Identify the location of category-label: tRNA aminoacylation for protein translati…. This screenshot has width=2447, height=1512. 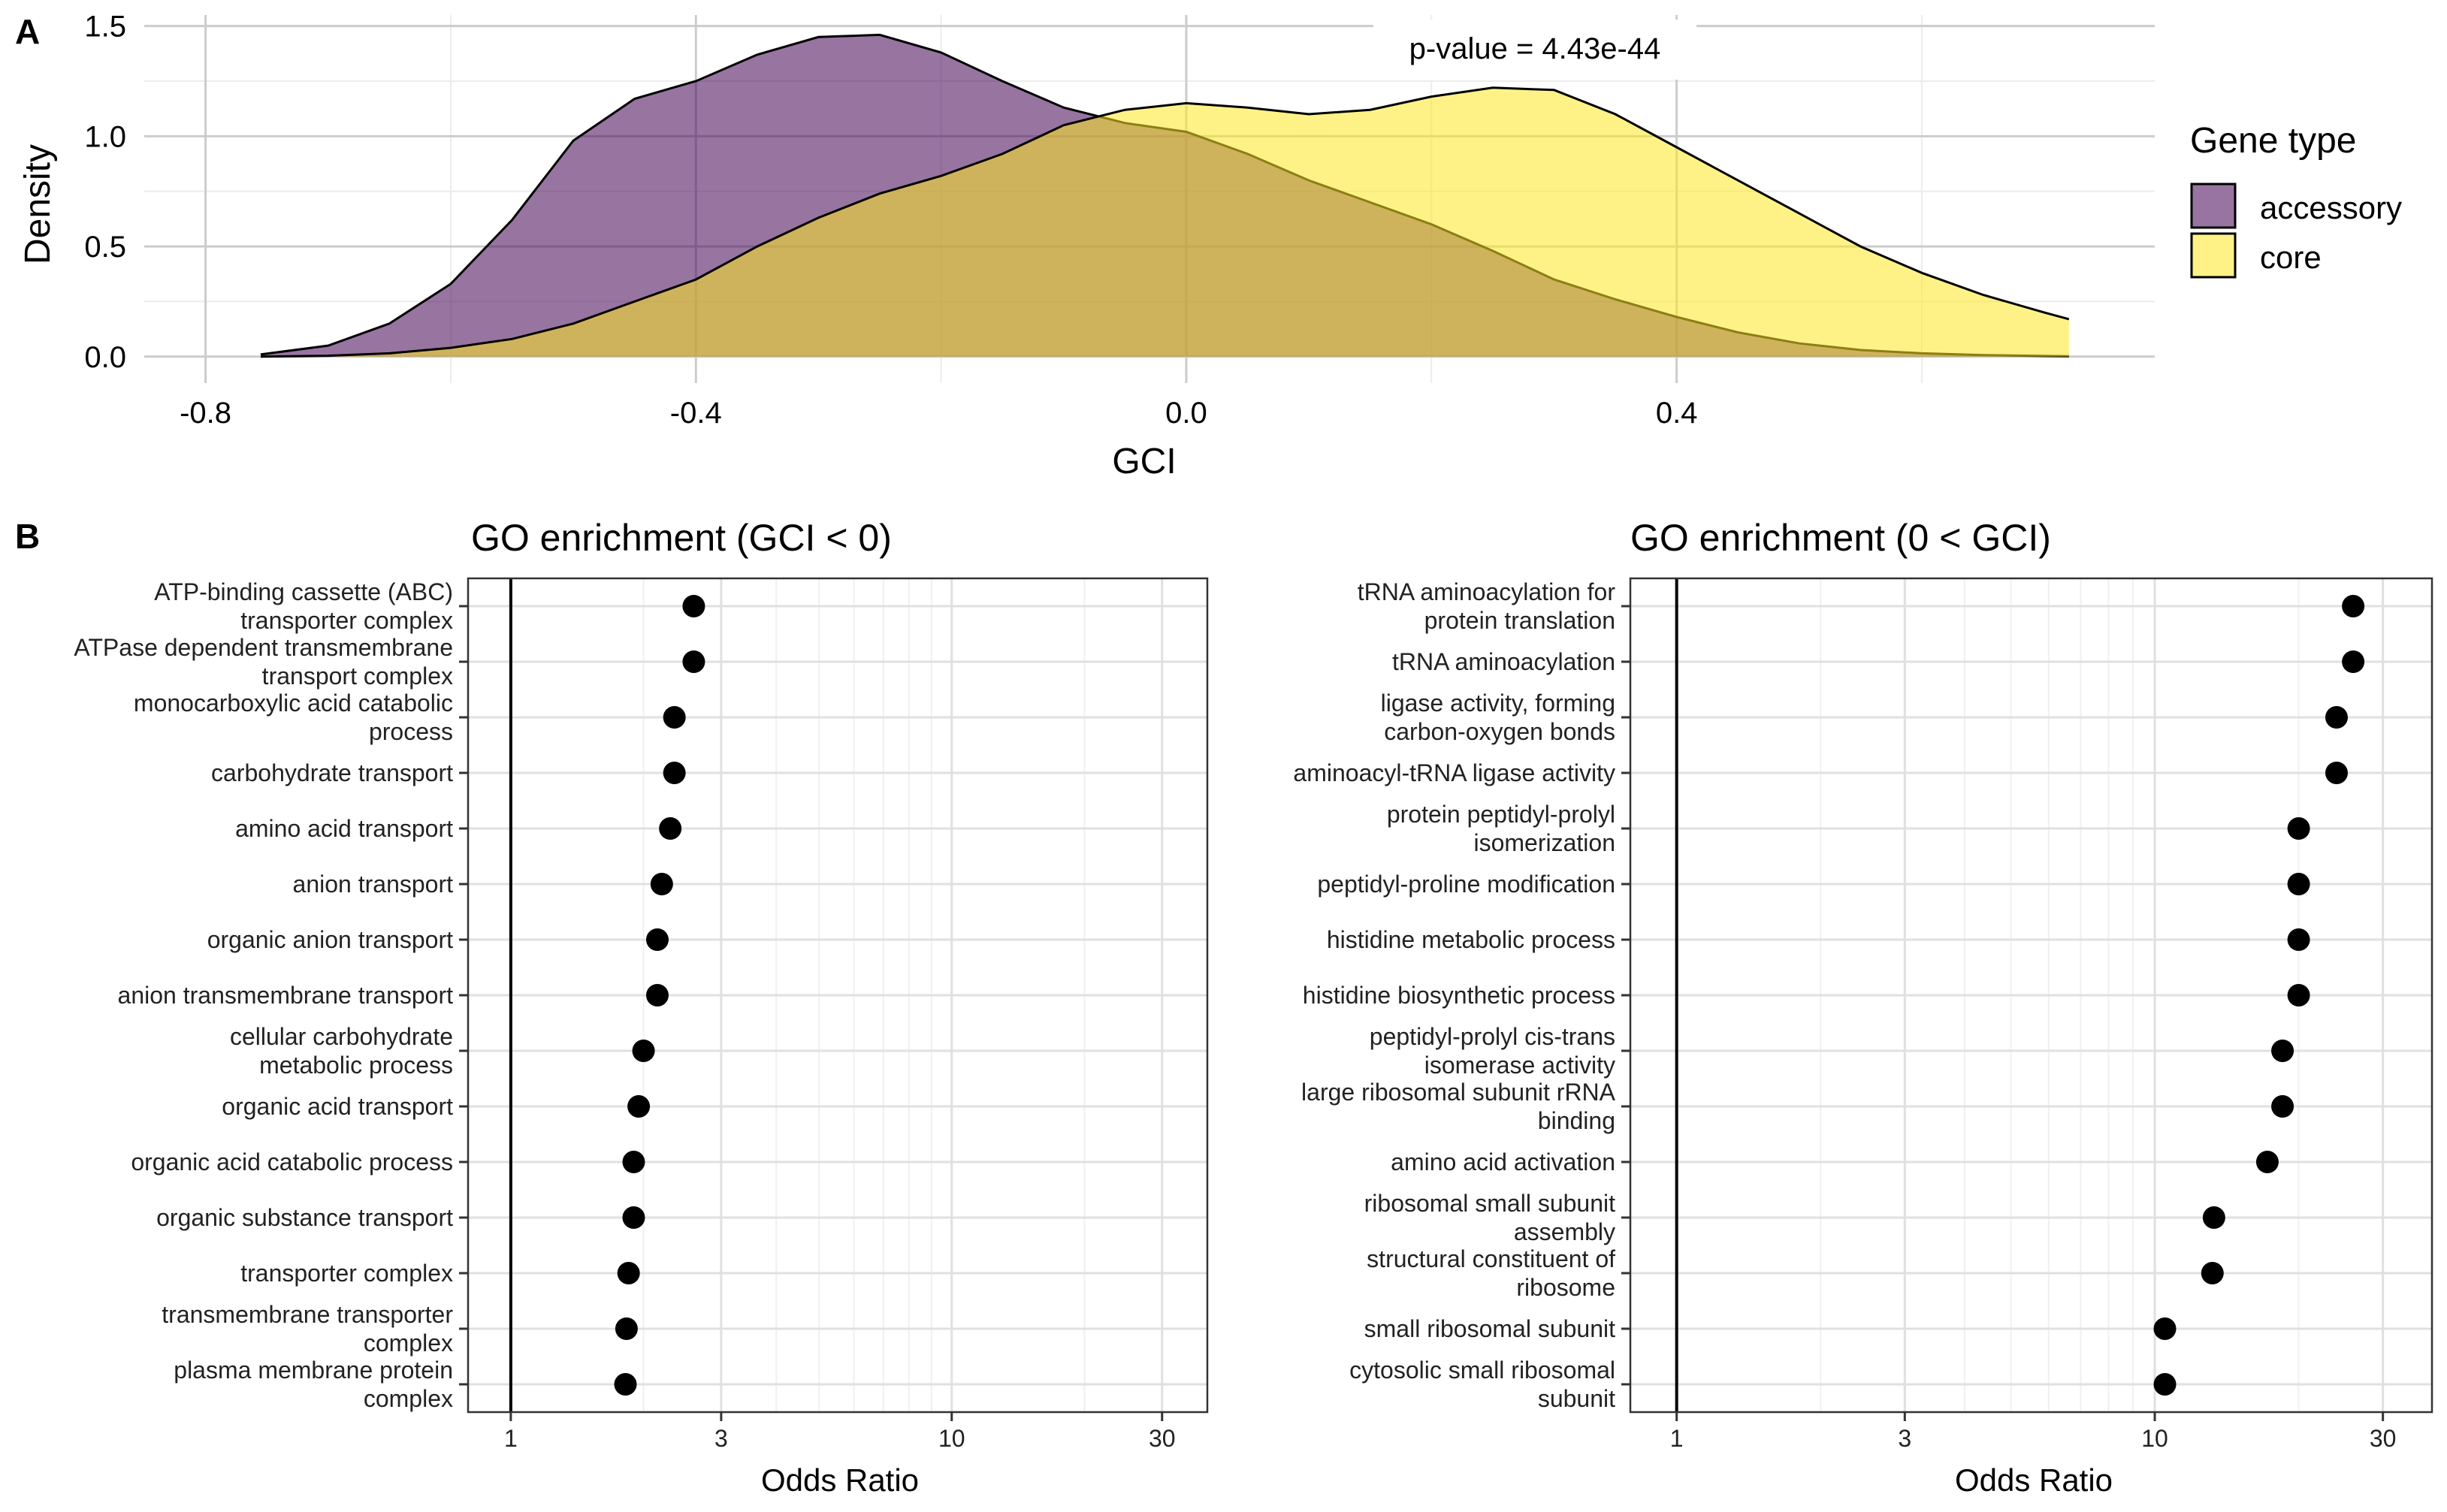
(1487, 606).